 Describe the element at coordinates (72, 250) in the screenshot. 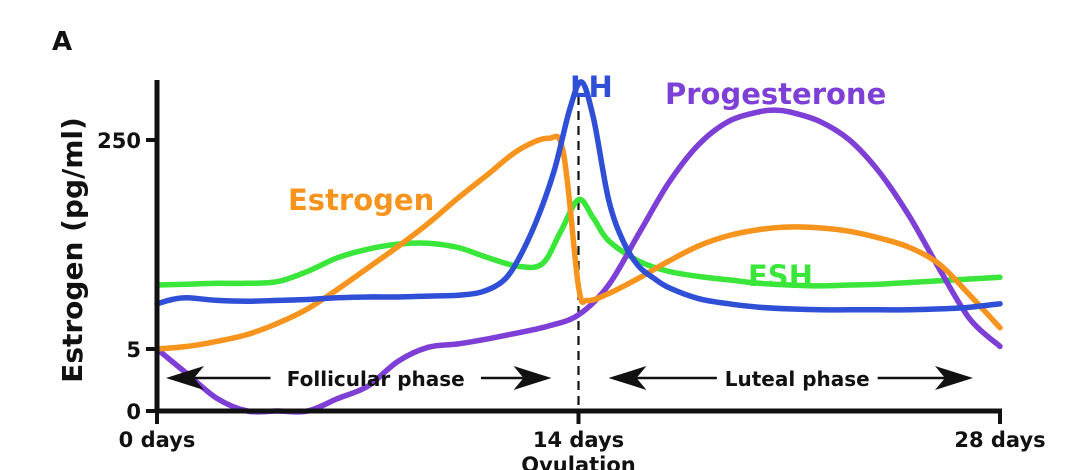

I see `y-axis-label: Estrogen (pg/ml)` at that location.